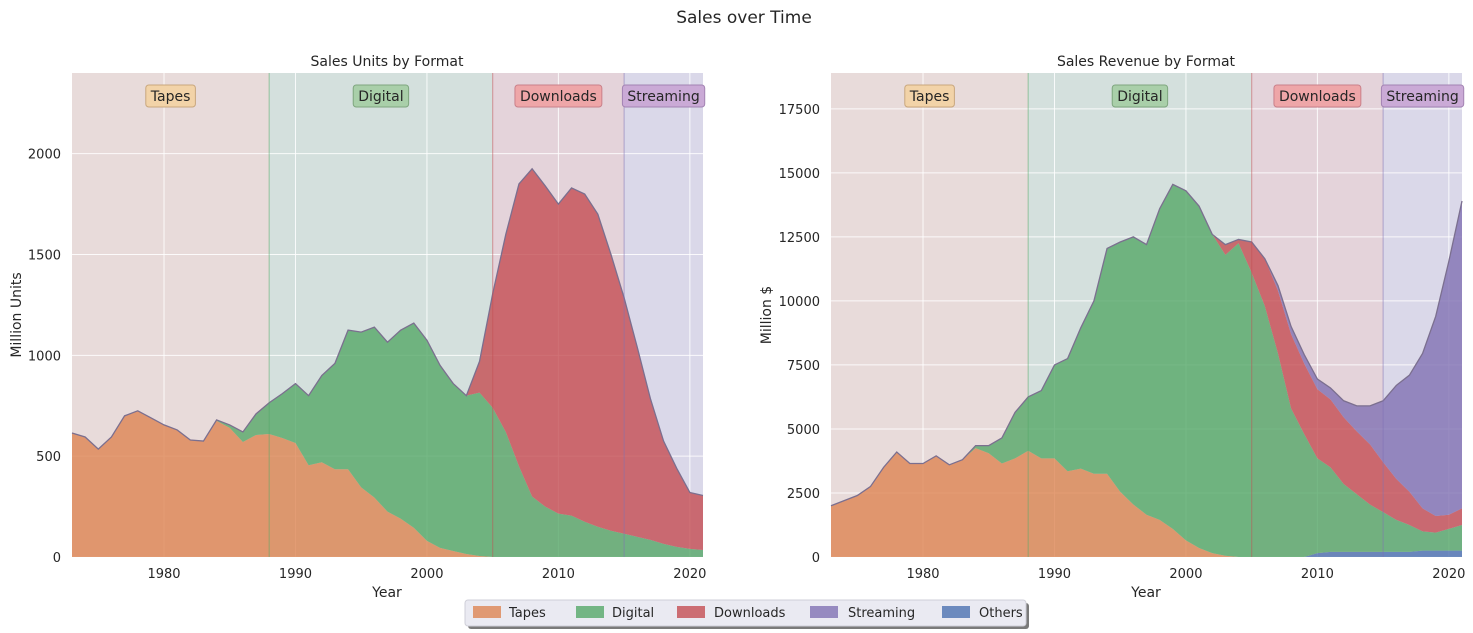 The width and height of the screenshot is (1473, 633). I want to click on revenue-era-label-tapes: Tapes, so click(929, 96).